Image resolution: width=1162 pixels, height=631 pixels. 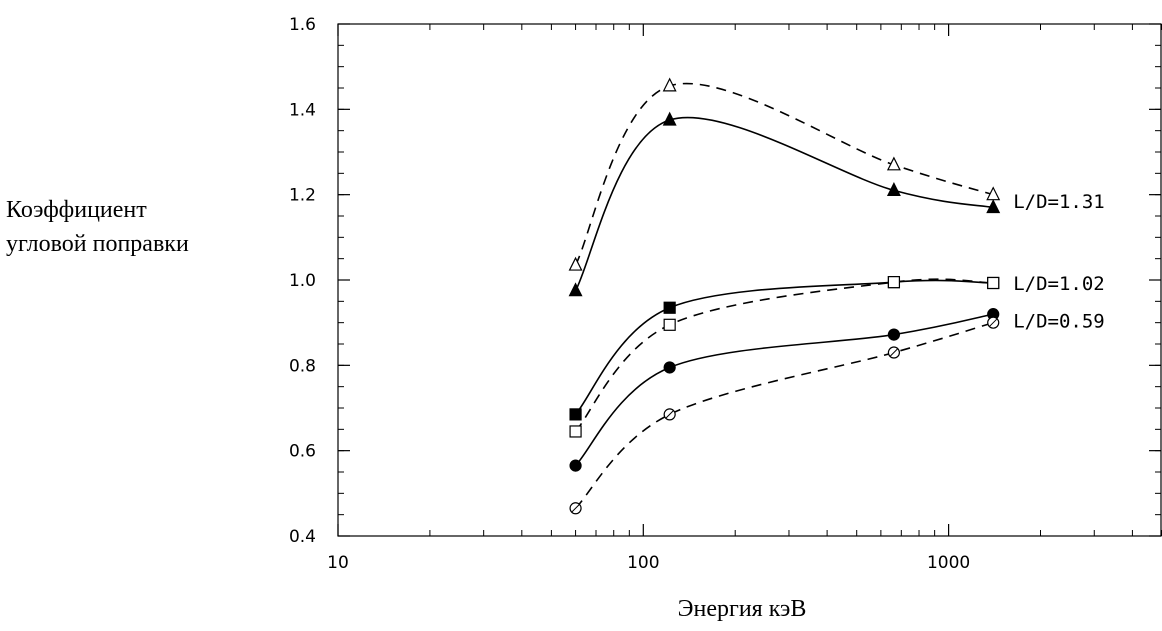 What do you see at coordinates (643, 563) in the screenshot?
I see `x-tick-label: 100` at bounding box center [643, 563].